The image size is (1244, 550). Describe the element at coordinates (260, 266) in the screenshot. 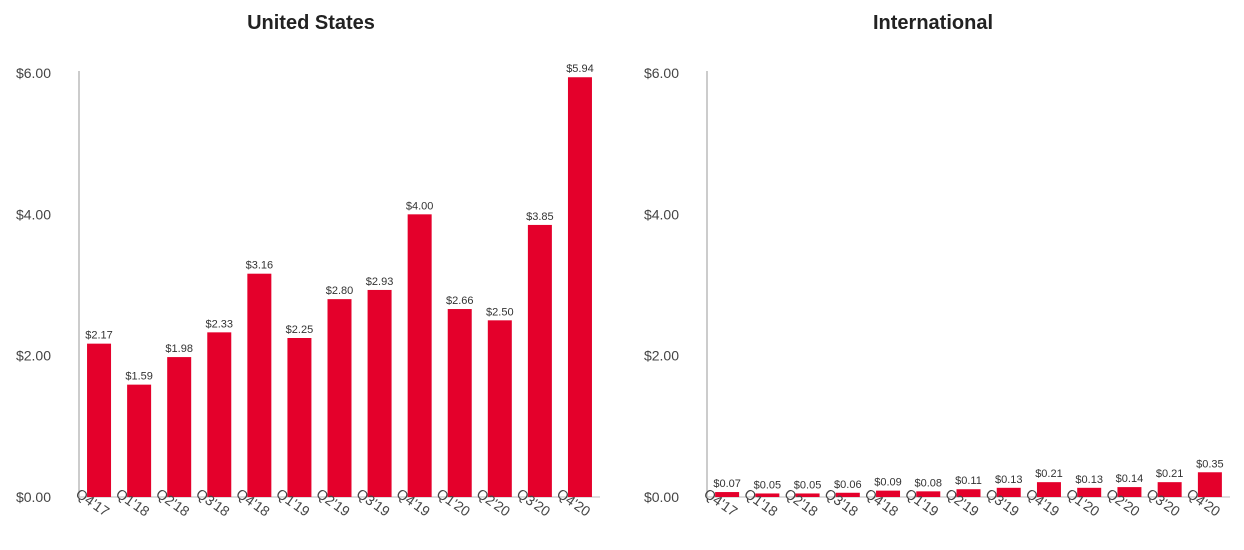

I see `data-label: $3.16` at that location.